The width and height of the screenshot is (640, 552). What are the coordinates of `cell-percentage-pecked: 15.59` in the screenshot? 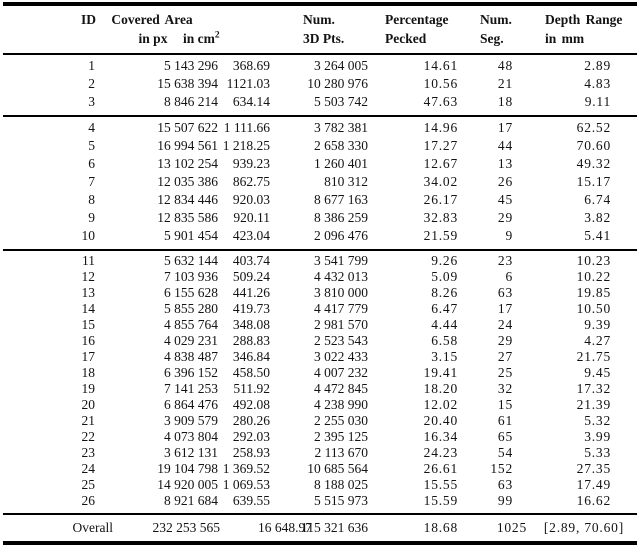 It's located at (441, 500).